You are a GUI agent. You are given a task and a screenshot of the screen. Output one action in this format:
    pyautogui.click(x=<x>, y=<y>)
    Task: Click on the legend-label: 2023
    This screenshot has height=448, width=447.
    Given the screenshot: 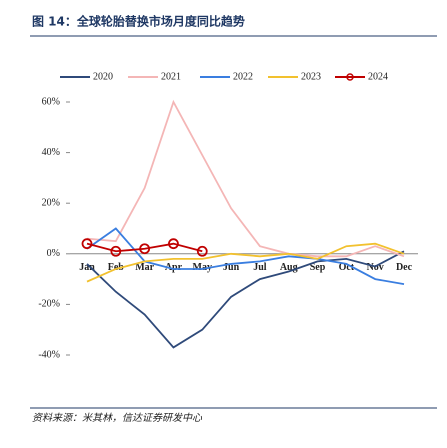 What is the action you would take?
    pyautogui.click(x=311, y=76)
    